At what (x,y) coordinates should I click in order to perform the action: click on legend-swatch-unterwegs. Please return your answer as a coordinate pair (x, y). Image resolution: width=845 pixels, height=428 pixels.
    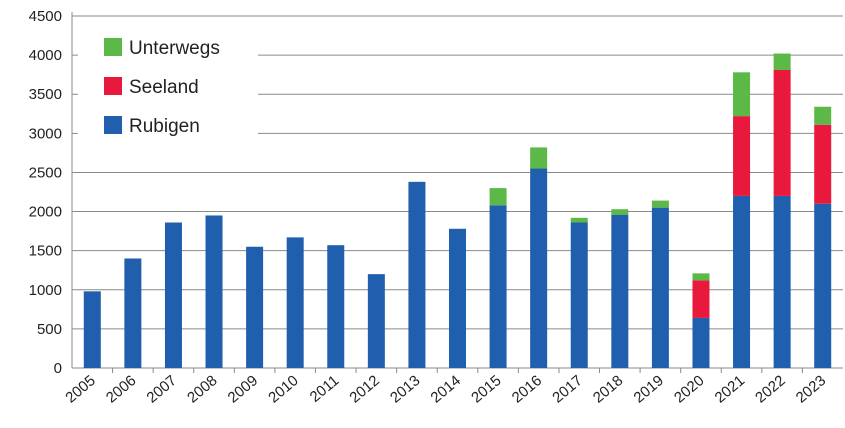
    Looking at the image, I should click on (113, 47).